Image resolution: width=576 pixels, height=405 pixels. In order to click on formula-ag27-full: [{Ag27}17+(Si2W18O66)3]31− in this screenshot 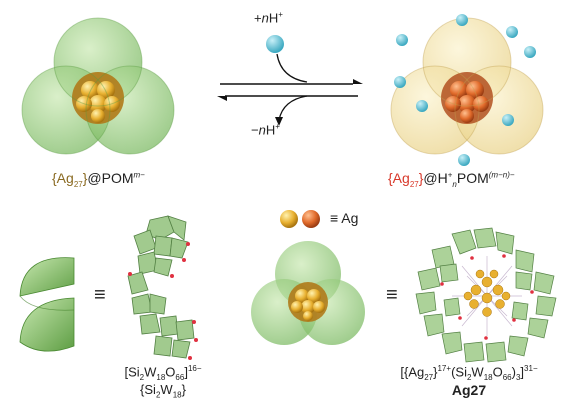, I will do `click(469, 373)`.